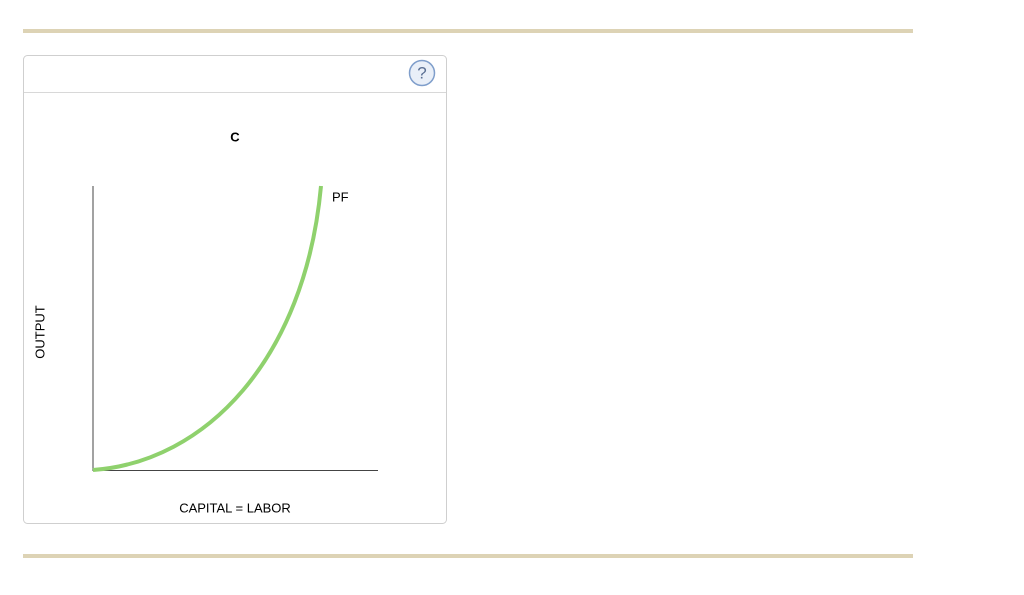 This screenshot has height=595, width=1024. I want to click on bottom-rule, so click(468, 556).